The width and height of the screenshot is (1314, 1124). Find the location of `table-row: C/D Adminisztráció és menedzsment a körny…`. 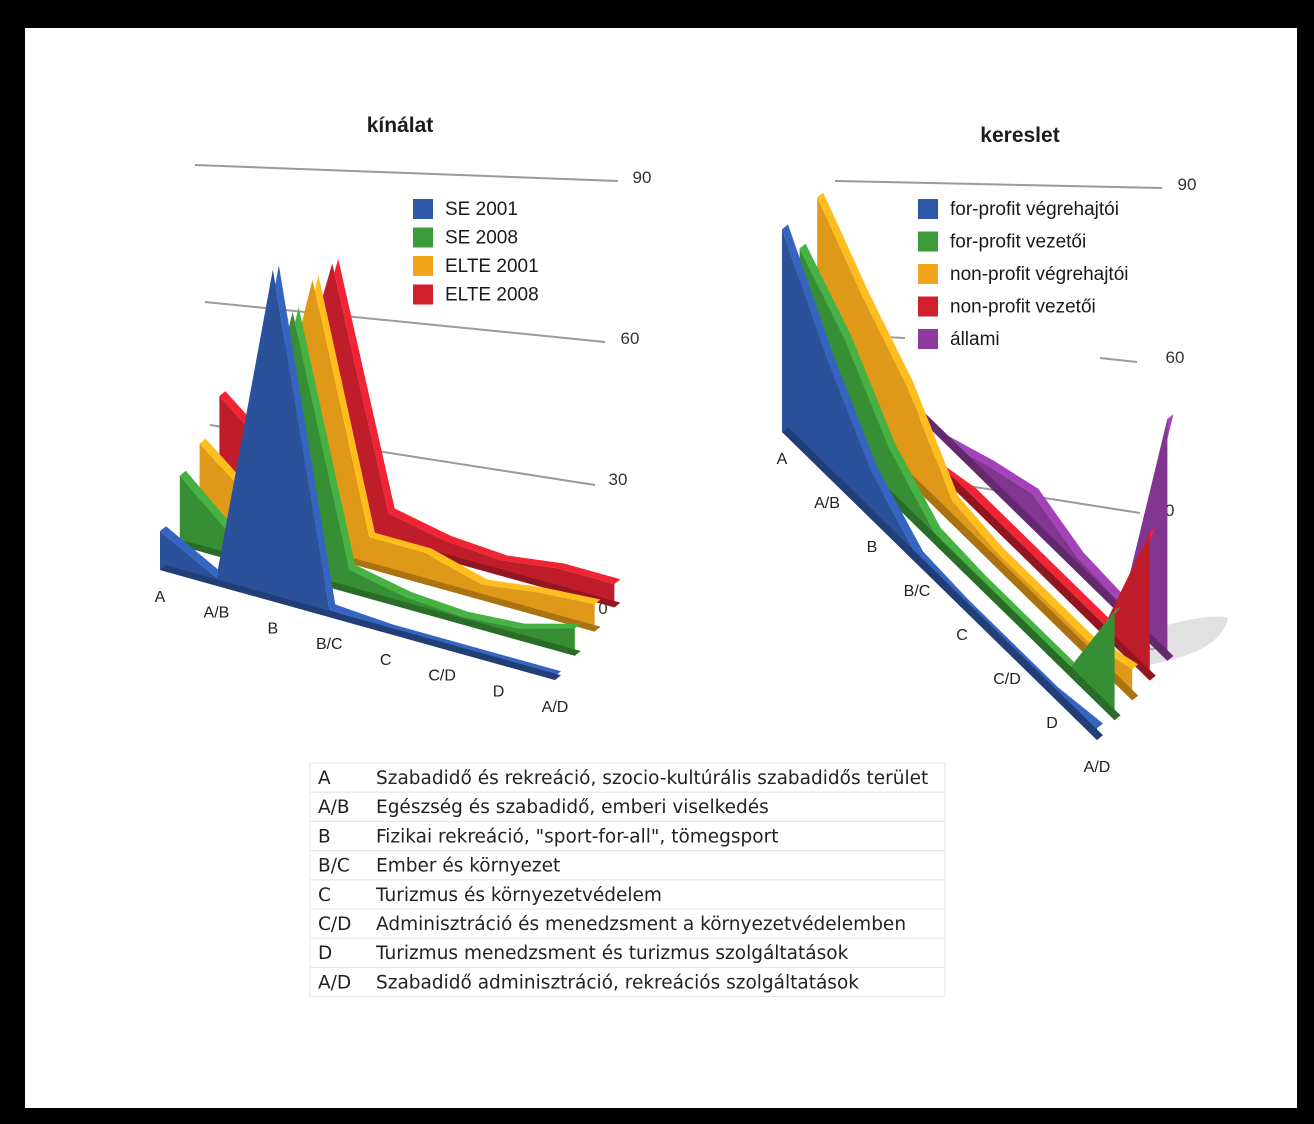

table-row: C/D Adminisztráció és menedzsment a körny… is located at coordinates (627, 923).